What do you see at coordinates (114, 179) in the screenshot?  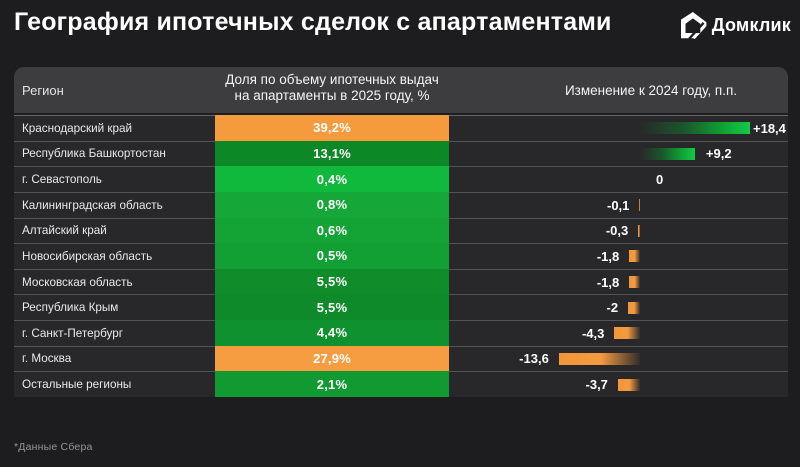 I see `region-cell: г. Севастополь` at bounding box center [114, 179].